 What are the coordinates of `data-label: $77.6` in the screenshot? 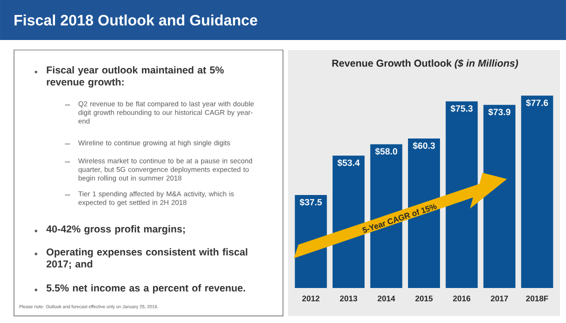 It's located at (537, 103).